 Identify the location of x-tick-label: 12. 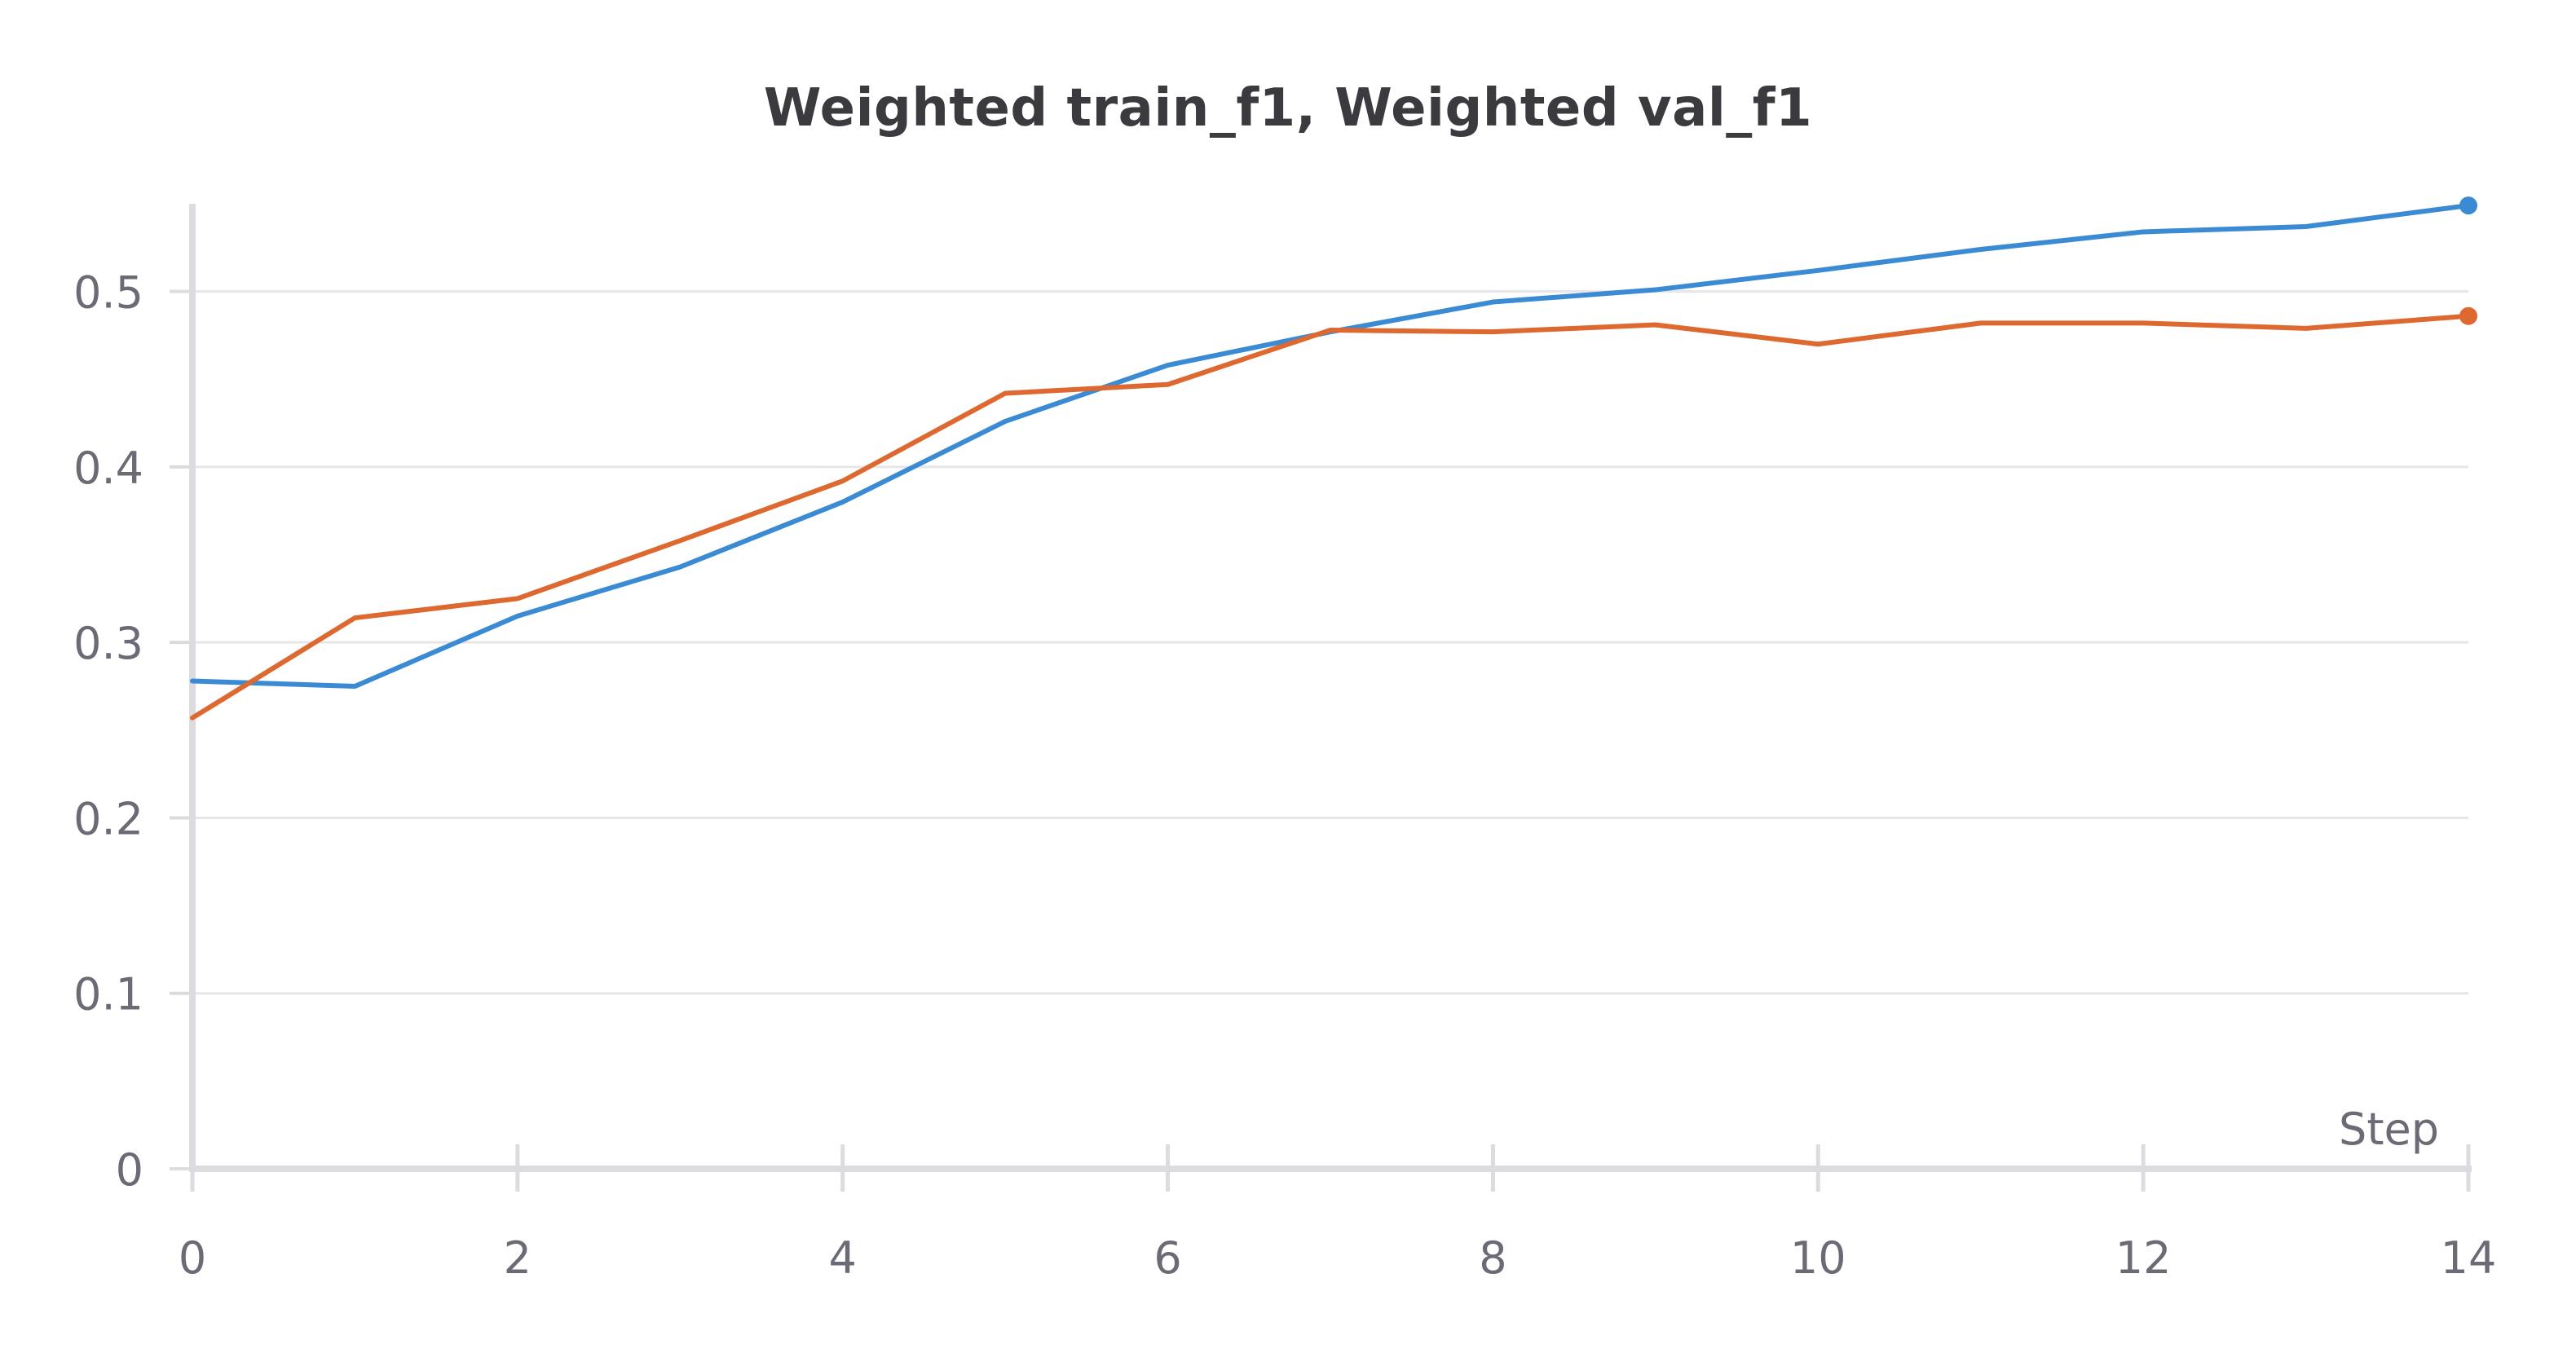
(2143, 1258).